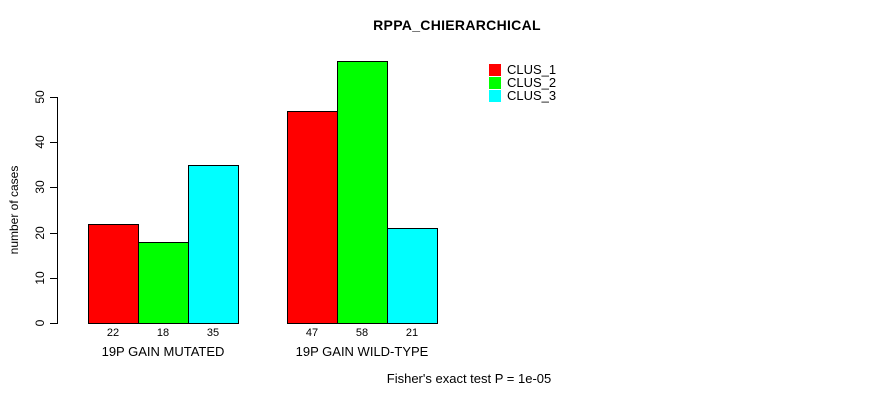 The image size is (890, 400). I want to click on bar-value-label: 21, so click(412, 333).